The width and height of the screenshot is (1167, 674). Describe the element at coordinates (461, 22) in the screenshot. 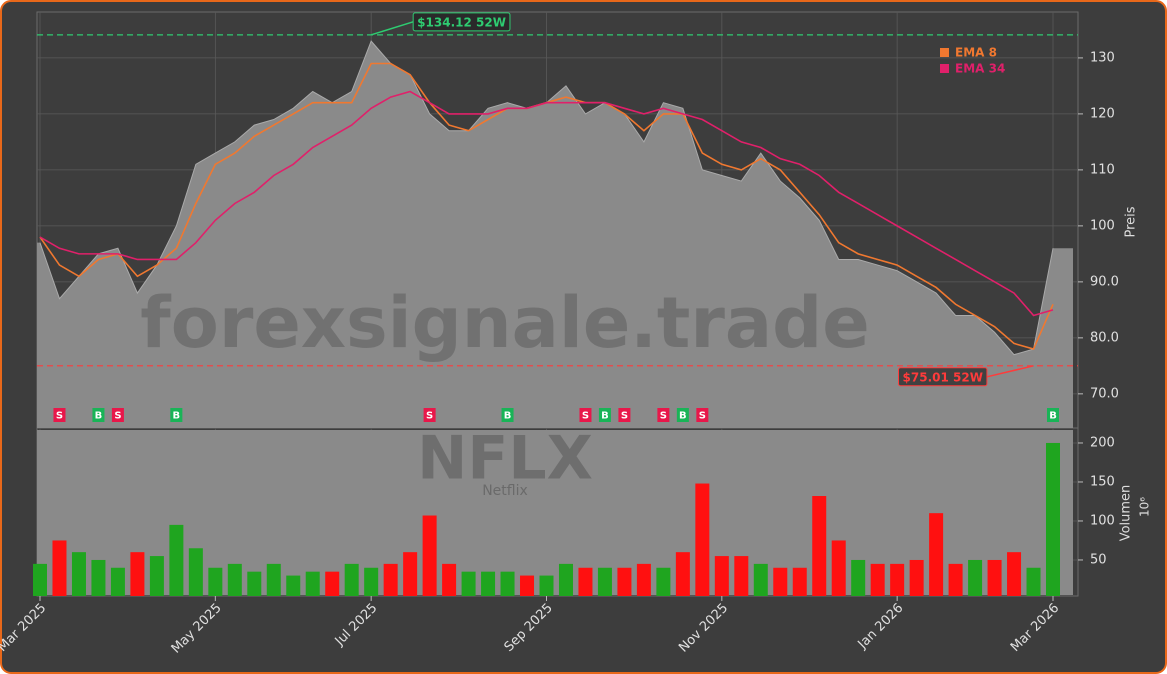

I see `level-label: $134.12 52W` at that location.